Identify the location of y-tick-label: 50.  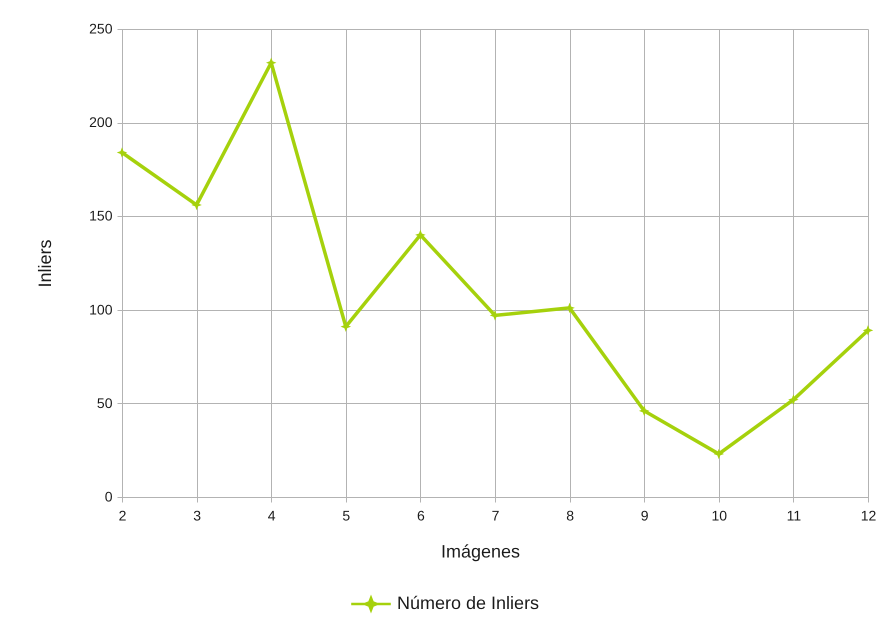
(104, 402).